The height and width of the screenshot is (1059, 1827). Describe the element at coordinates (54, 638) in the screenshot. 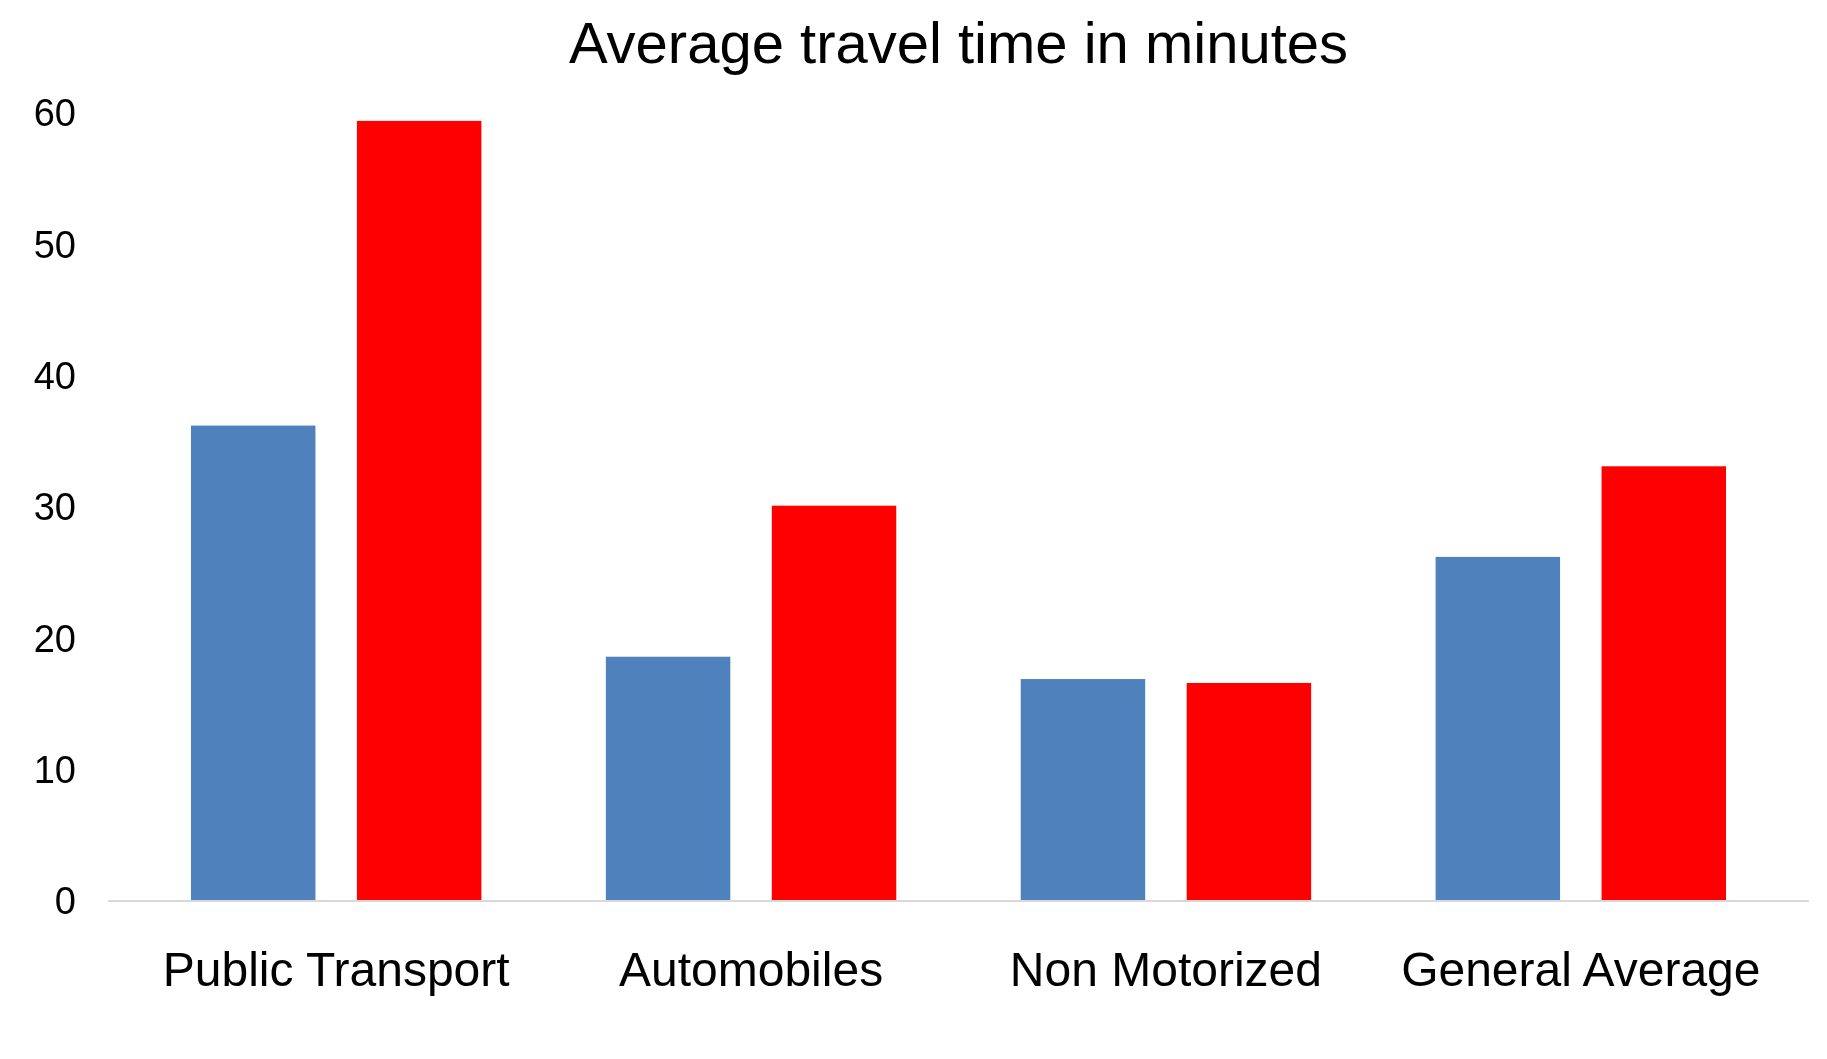

I see `y-tick-label: 20` at that location.